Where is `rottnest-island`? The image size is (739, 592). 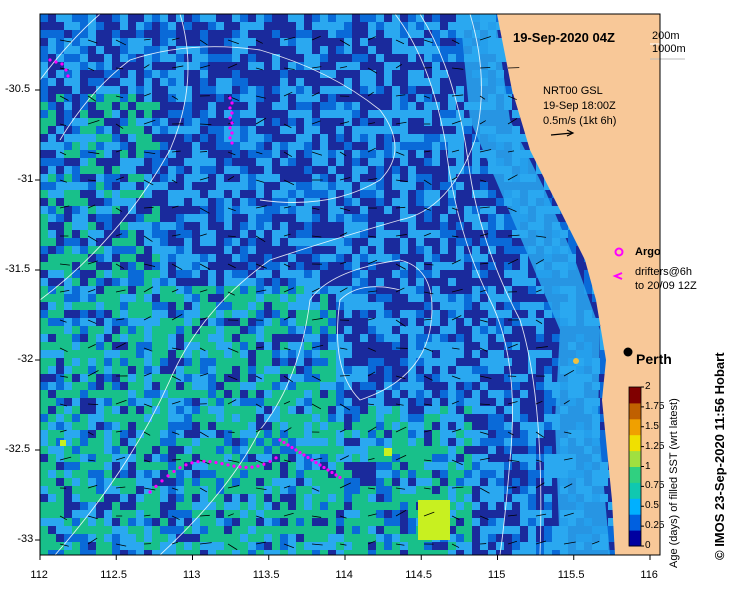
rottnest-island is located at coordinates (576, 361).